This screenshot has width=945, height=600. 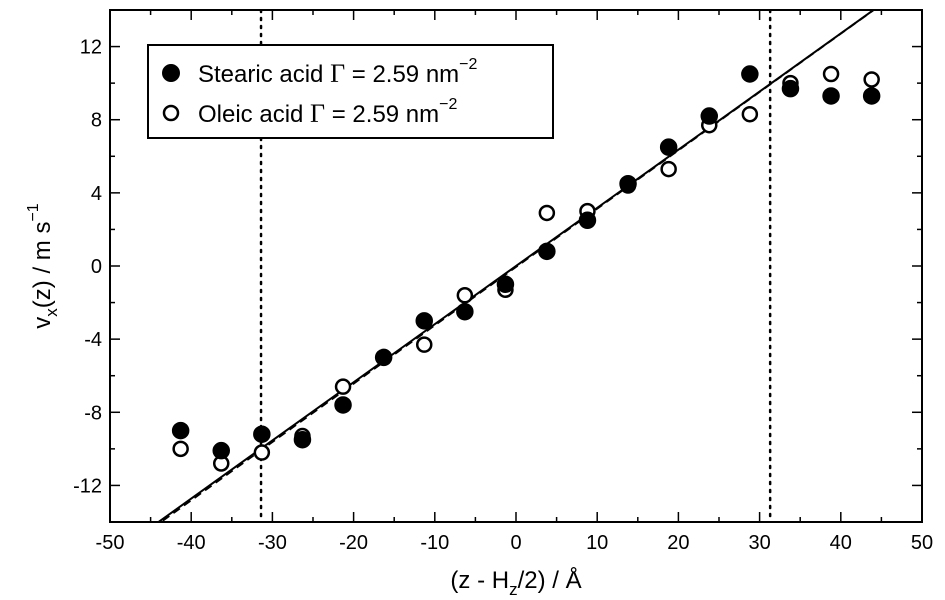 I want to click on x-axis-title-prefix: (z - H, so click(x=479, y=580).